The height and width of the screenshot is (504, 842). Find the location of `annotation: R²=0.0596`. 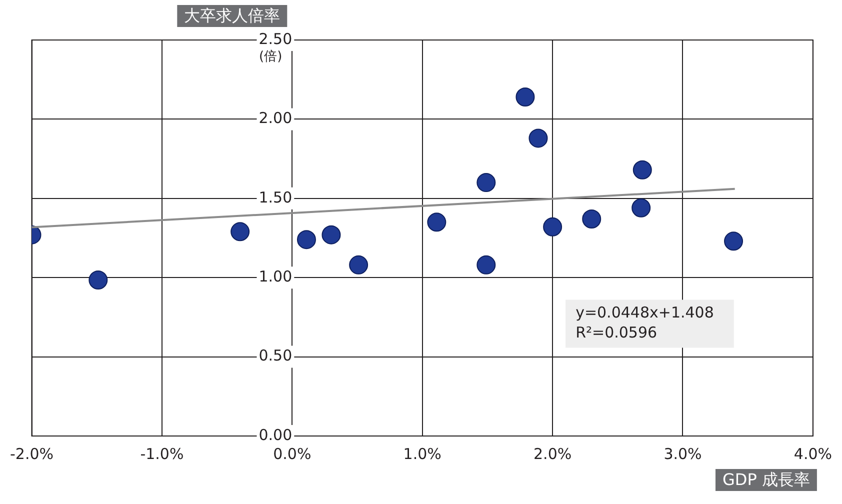

annotation: R²=0.0596 is located at coordinates (617, 333).